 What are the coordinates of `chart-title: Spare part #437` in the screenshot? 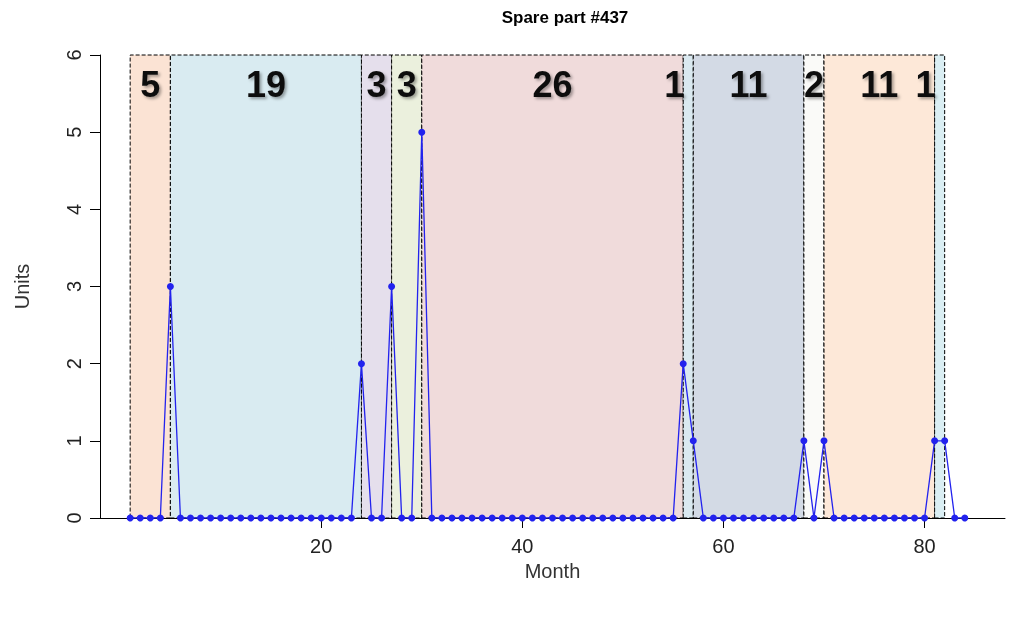 It's located at (565, 17).